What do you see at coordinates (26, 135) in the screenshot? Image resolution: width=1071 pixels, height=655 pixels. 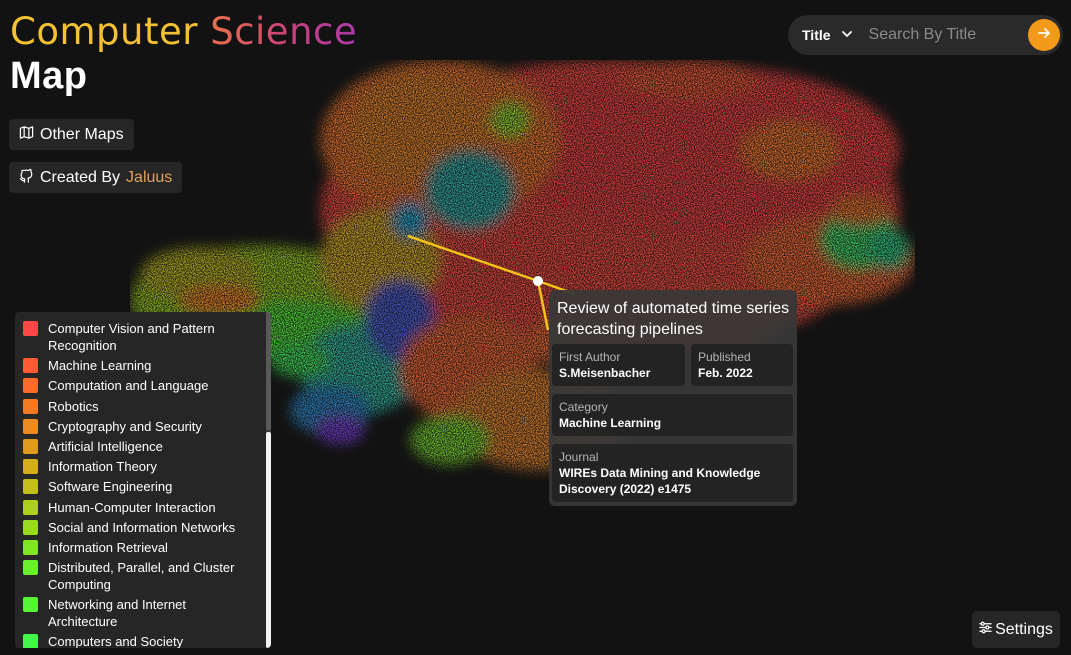 I see `map-icon` at bounding box center [26, 135].